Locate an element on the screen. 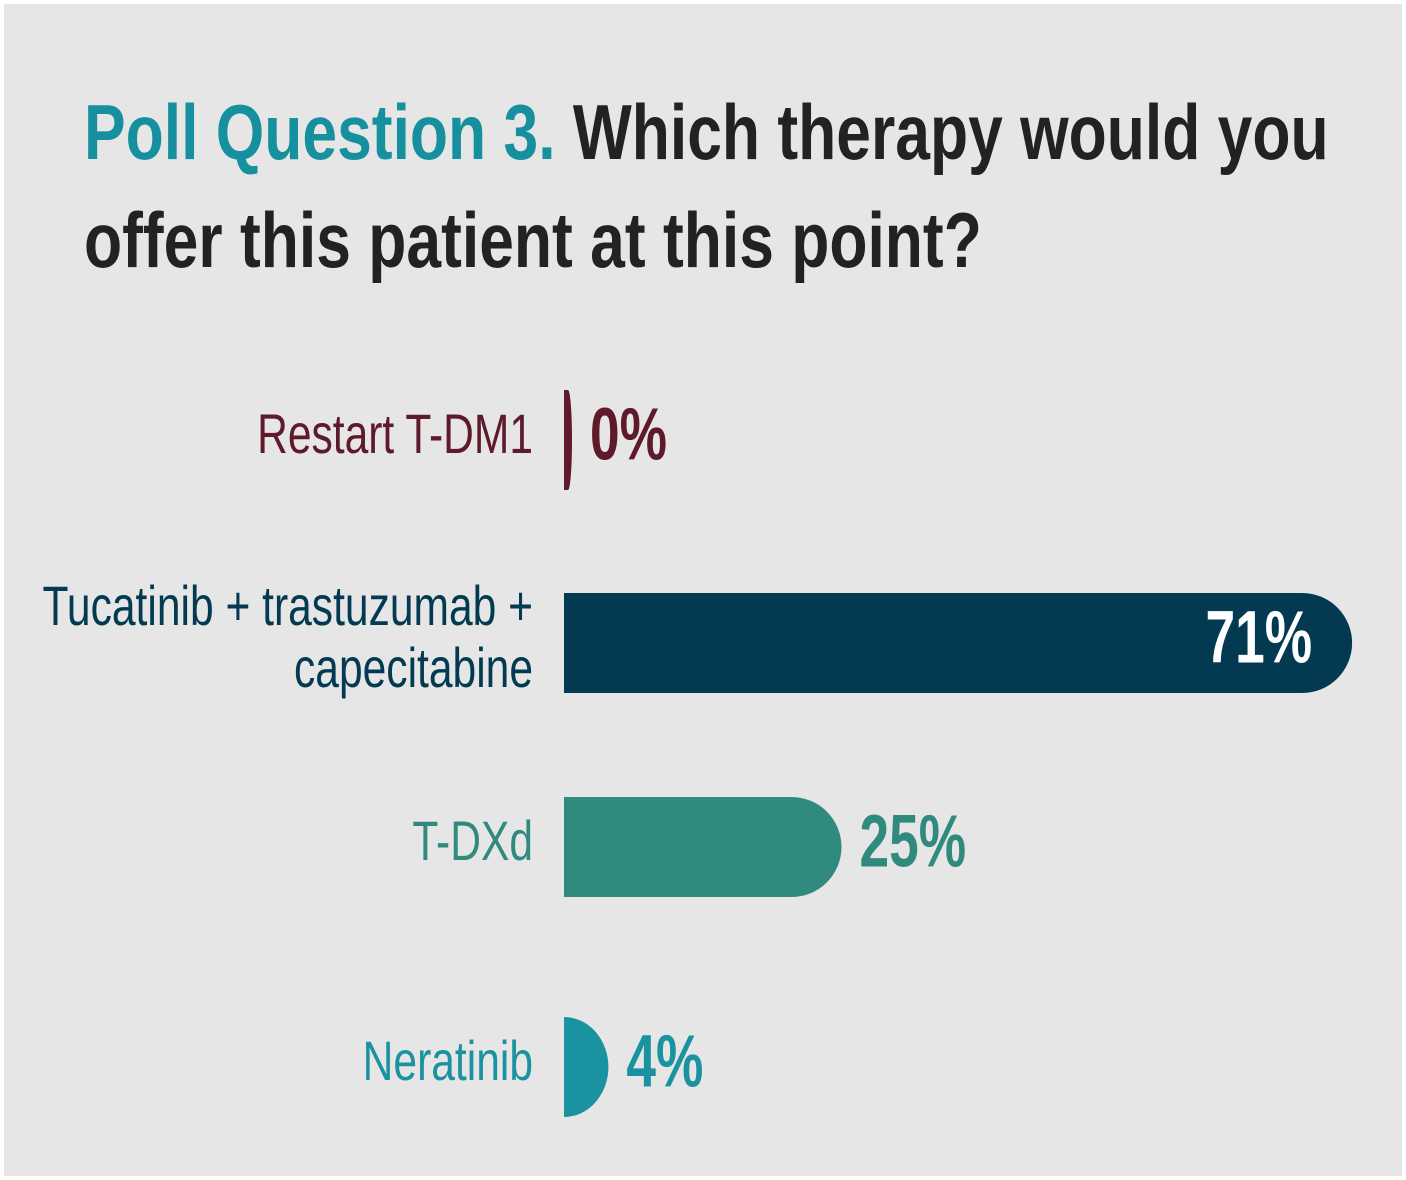 Image resolution: width=1406 pixels, height=1180 pixels. value-label: 4% is located at coordinates (664, 1061).